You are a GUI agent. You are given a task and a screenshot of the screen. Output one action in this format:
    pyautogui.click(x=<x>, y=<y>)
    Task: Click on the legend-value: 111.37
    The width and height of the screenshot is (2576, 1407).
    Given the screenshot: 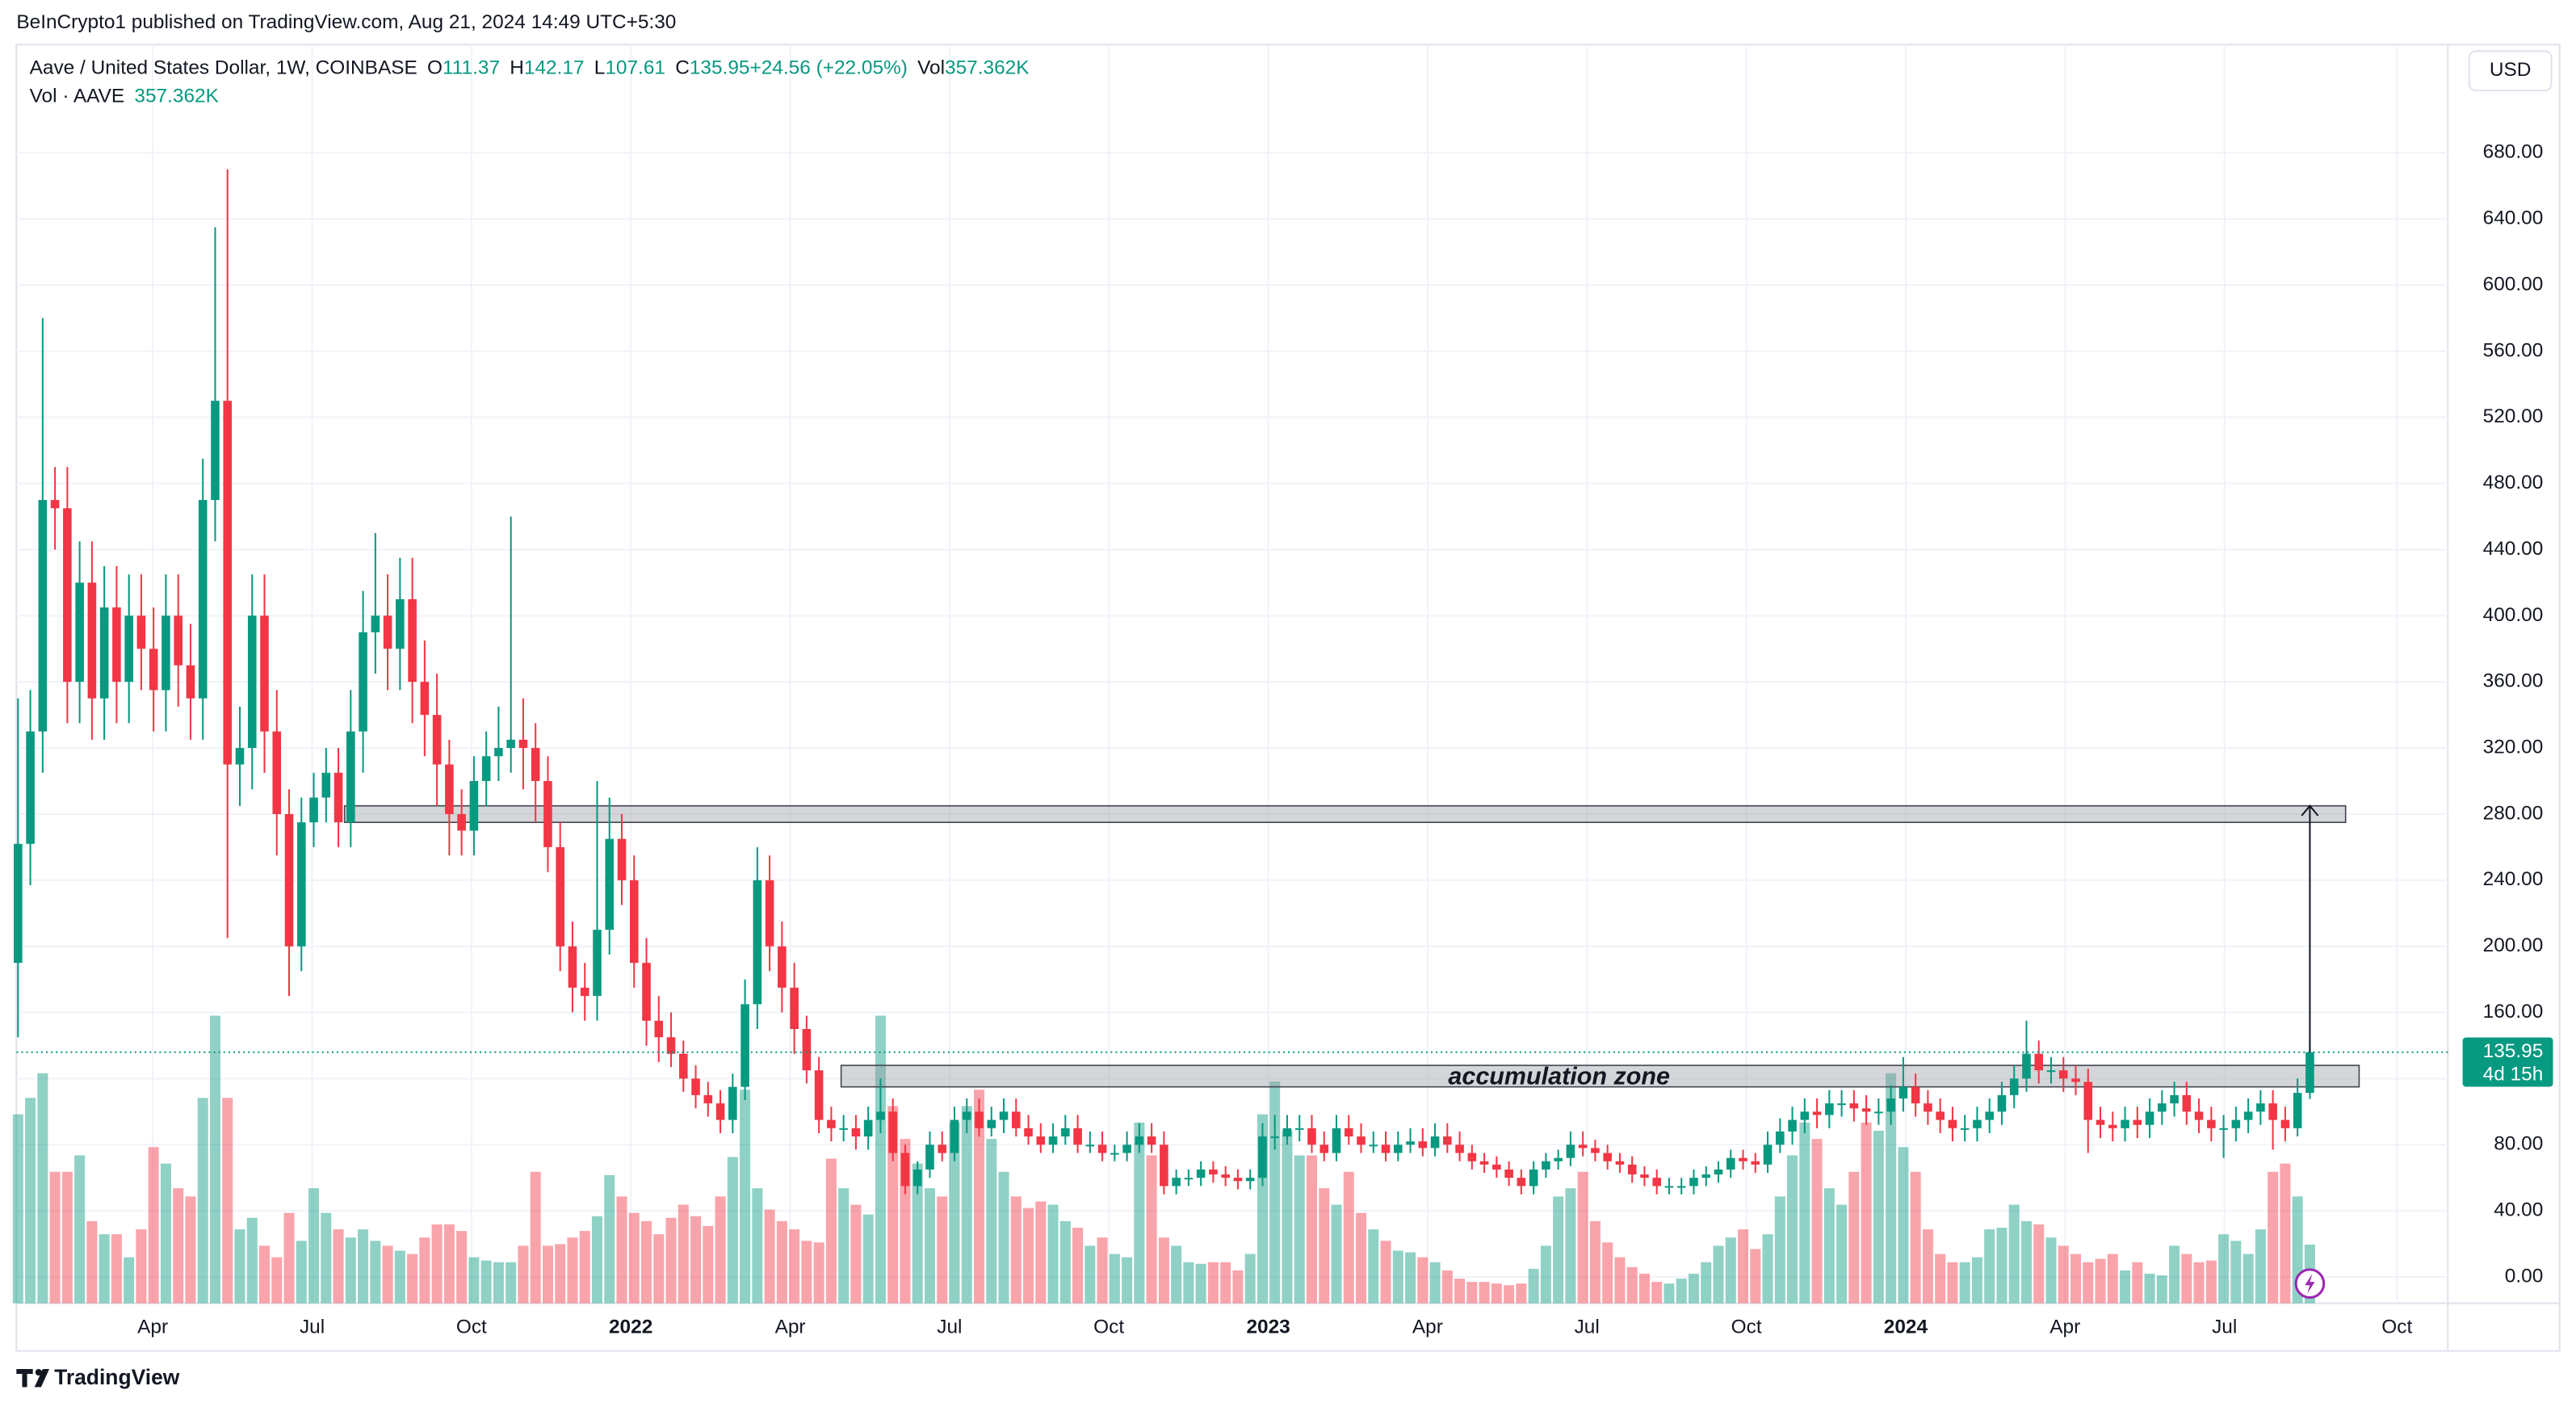 What is the action you would take?
    pyautogui.click(x=471, y=68)
    